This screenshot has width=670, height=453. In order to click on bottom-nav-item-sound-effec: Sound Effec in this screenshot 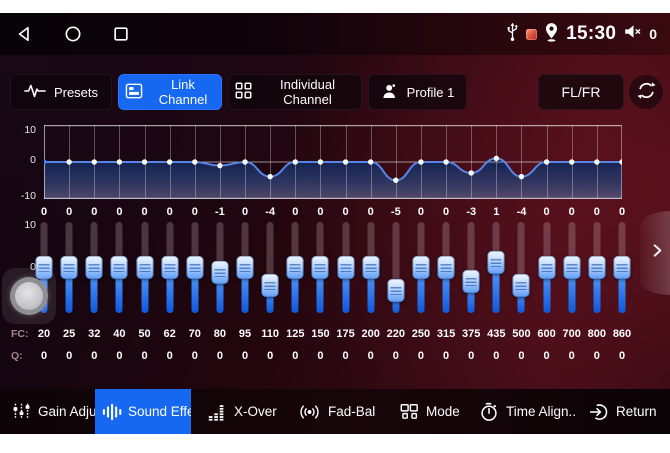, I will do `click(143, 411)`.